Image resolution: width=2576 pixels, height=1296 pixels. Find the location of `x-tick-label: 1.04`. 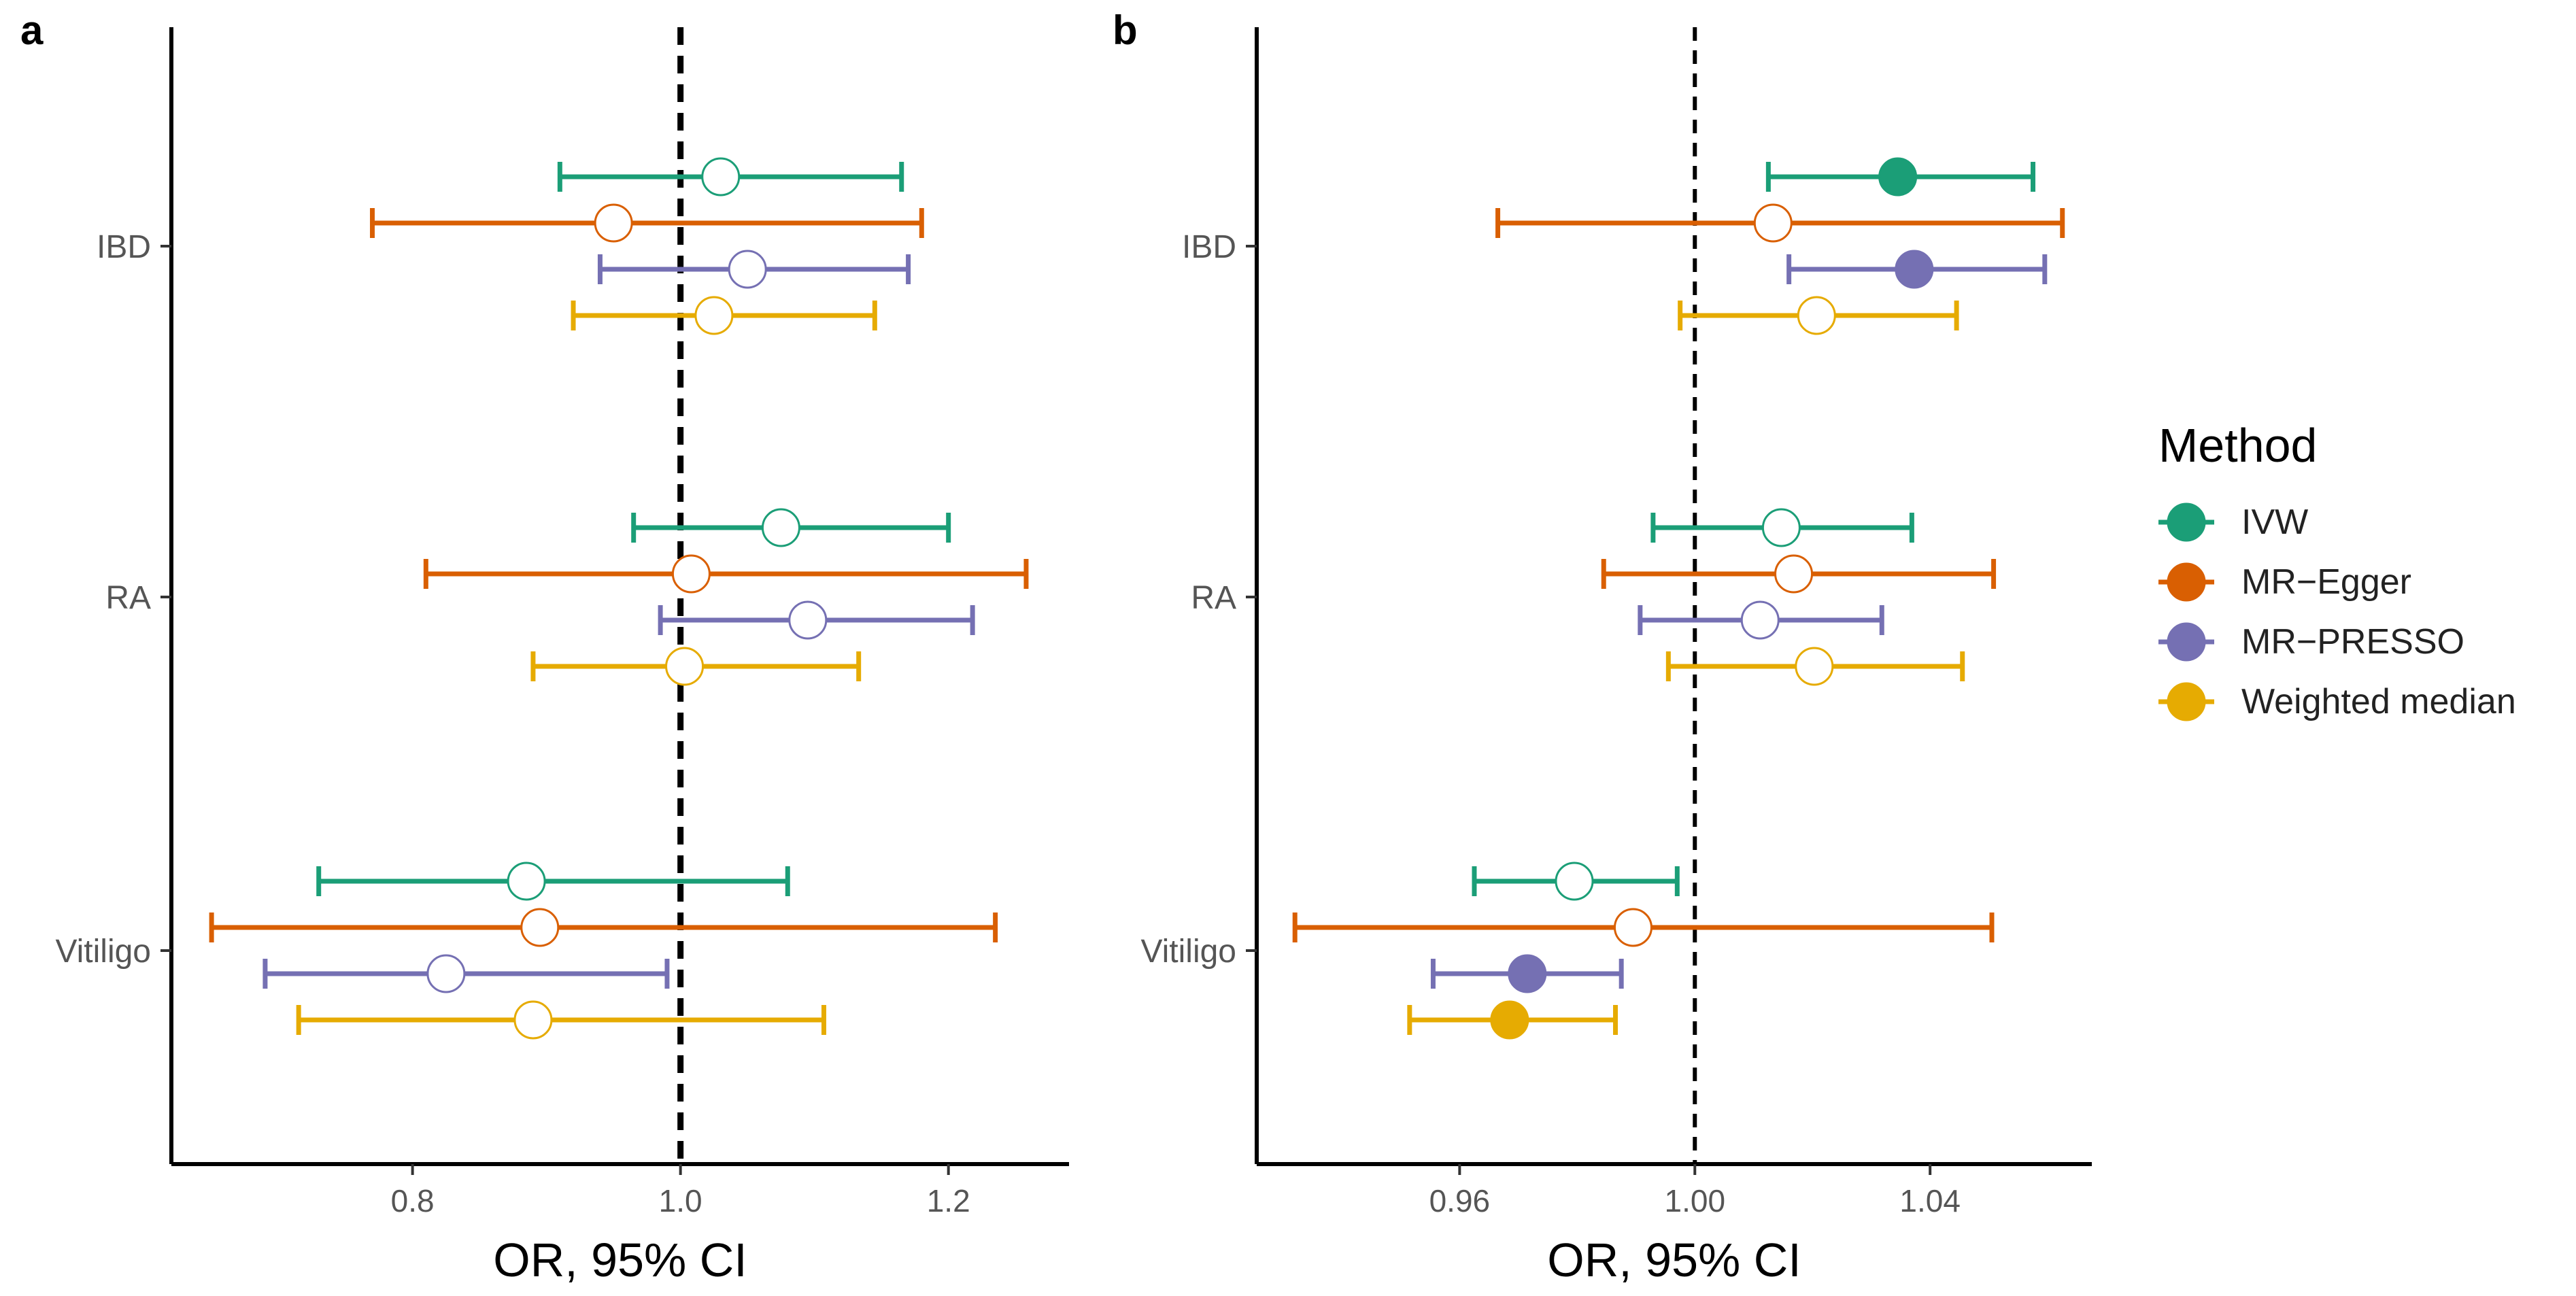

x-tick-label: 1.04 is located at coordinates (1930, 1200).